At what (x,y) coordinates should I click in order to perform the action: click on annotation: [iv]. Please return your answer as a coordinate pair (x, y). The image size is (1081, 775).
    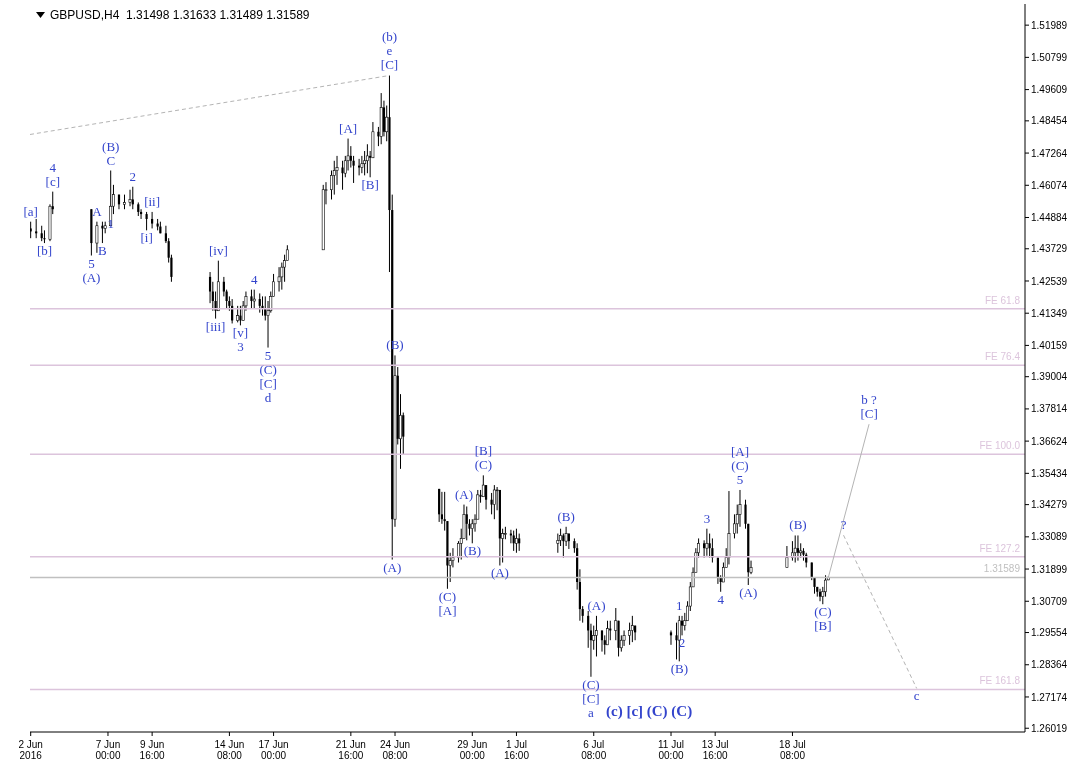
    Looking at the image, I should click on (218, 250).